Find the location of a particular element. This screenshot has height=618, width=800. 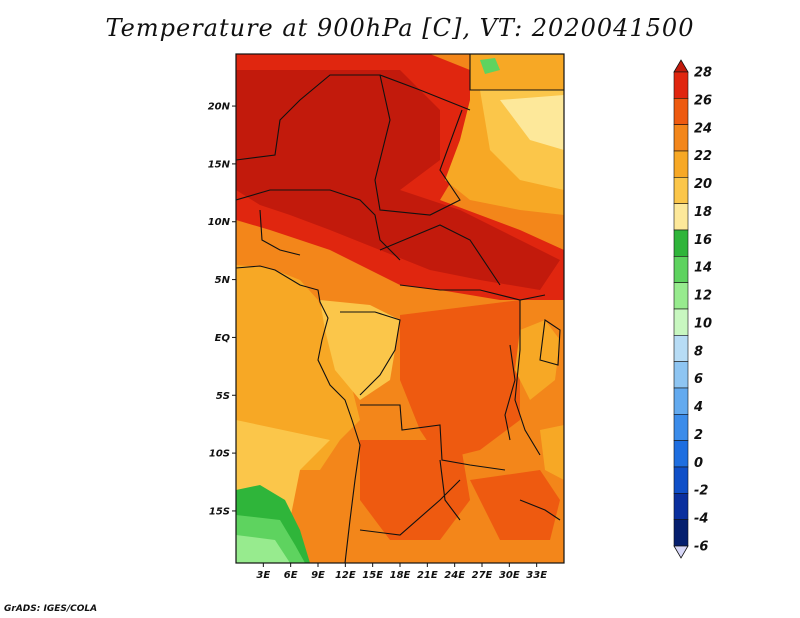

colorbar-label: 4 is located at coordinates (698, 407).